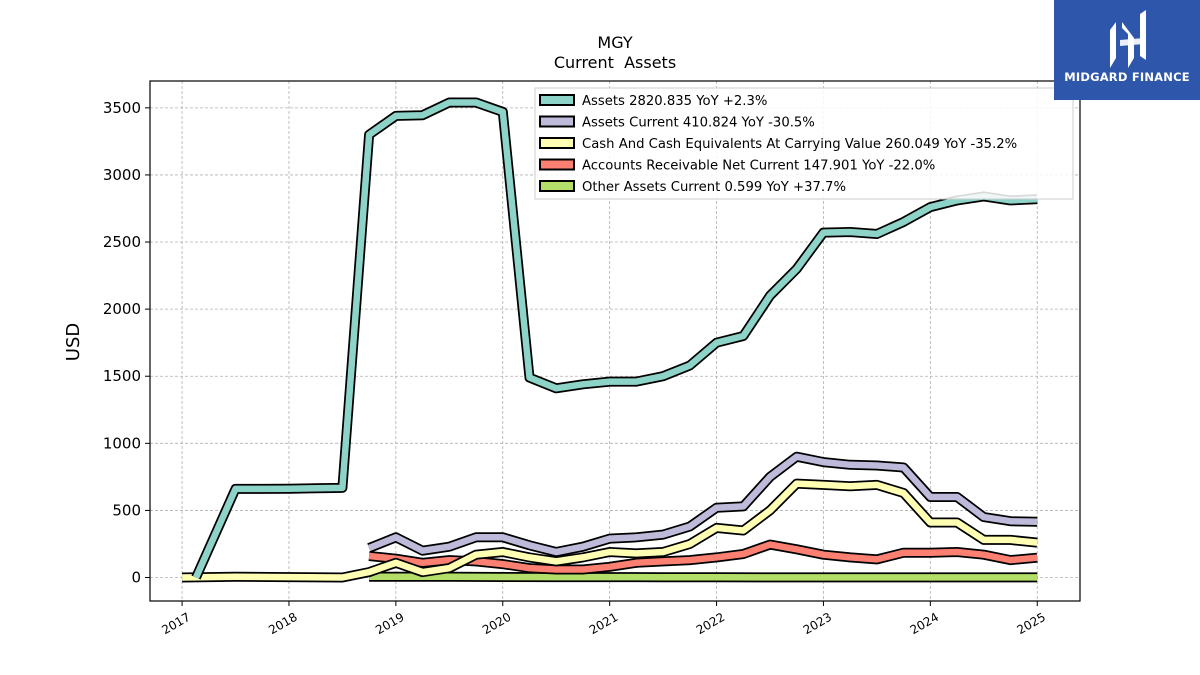 Image resolution: width=1200 pixels, height=675 pixels. Describe the element at coordinates (73, 342) in the screenshot. I see `y-axis-label: USD` at that location.